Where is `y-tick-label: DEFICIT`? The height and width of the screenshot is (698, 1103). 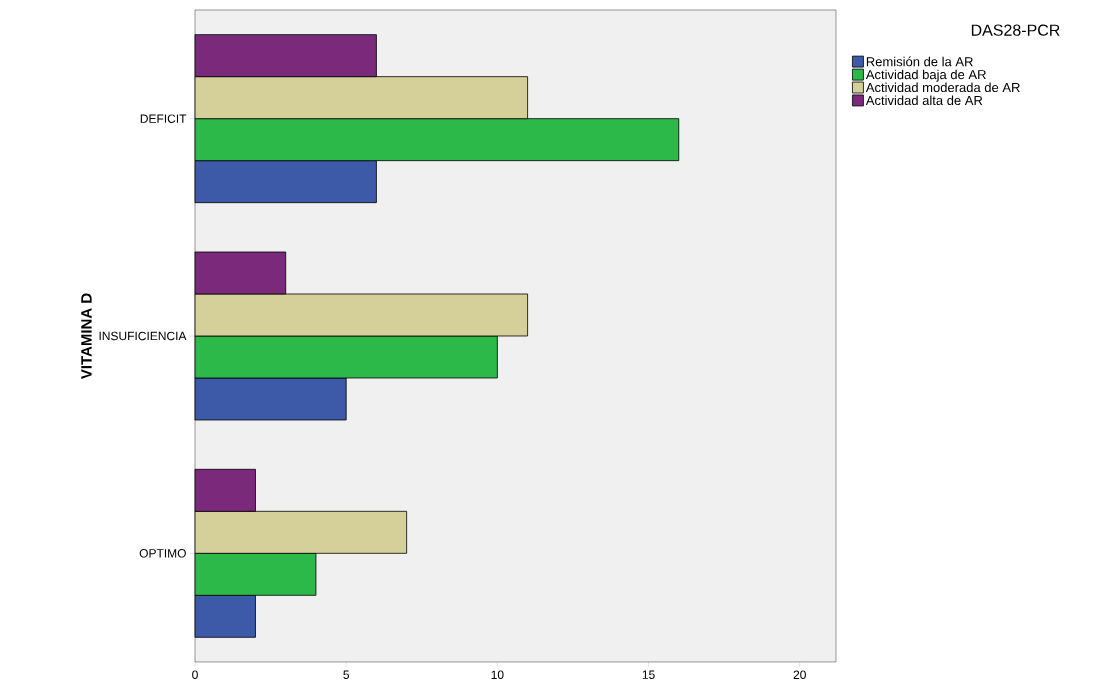 y-tick-label: DEFICIT is located at coordinates (163, 118).